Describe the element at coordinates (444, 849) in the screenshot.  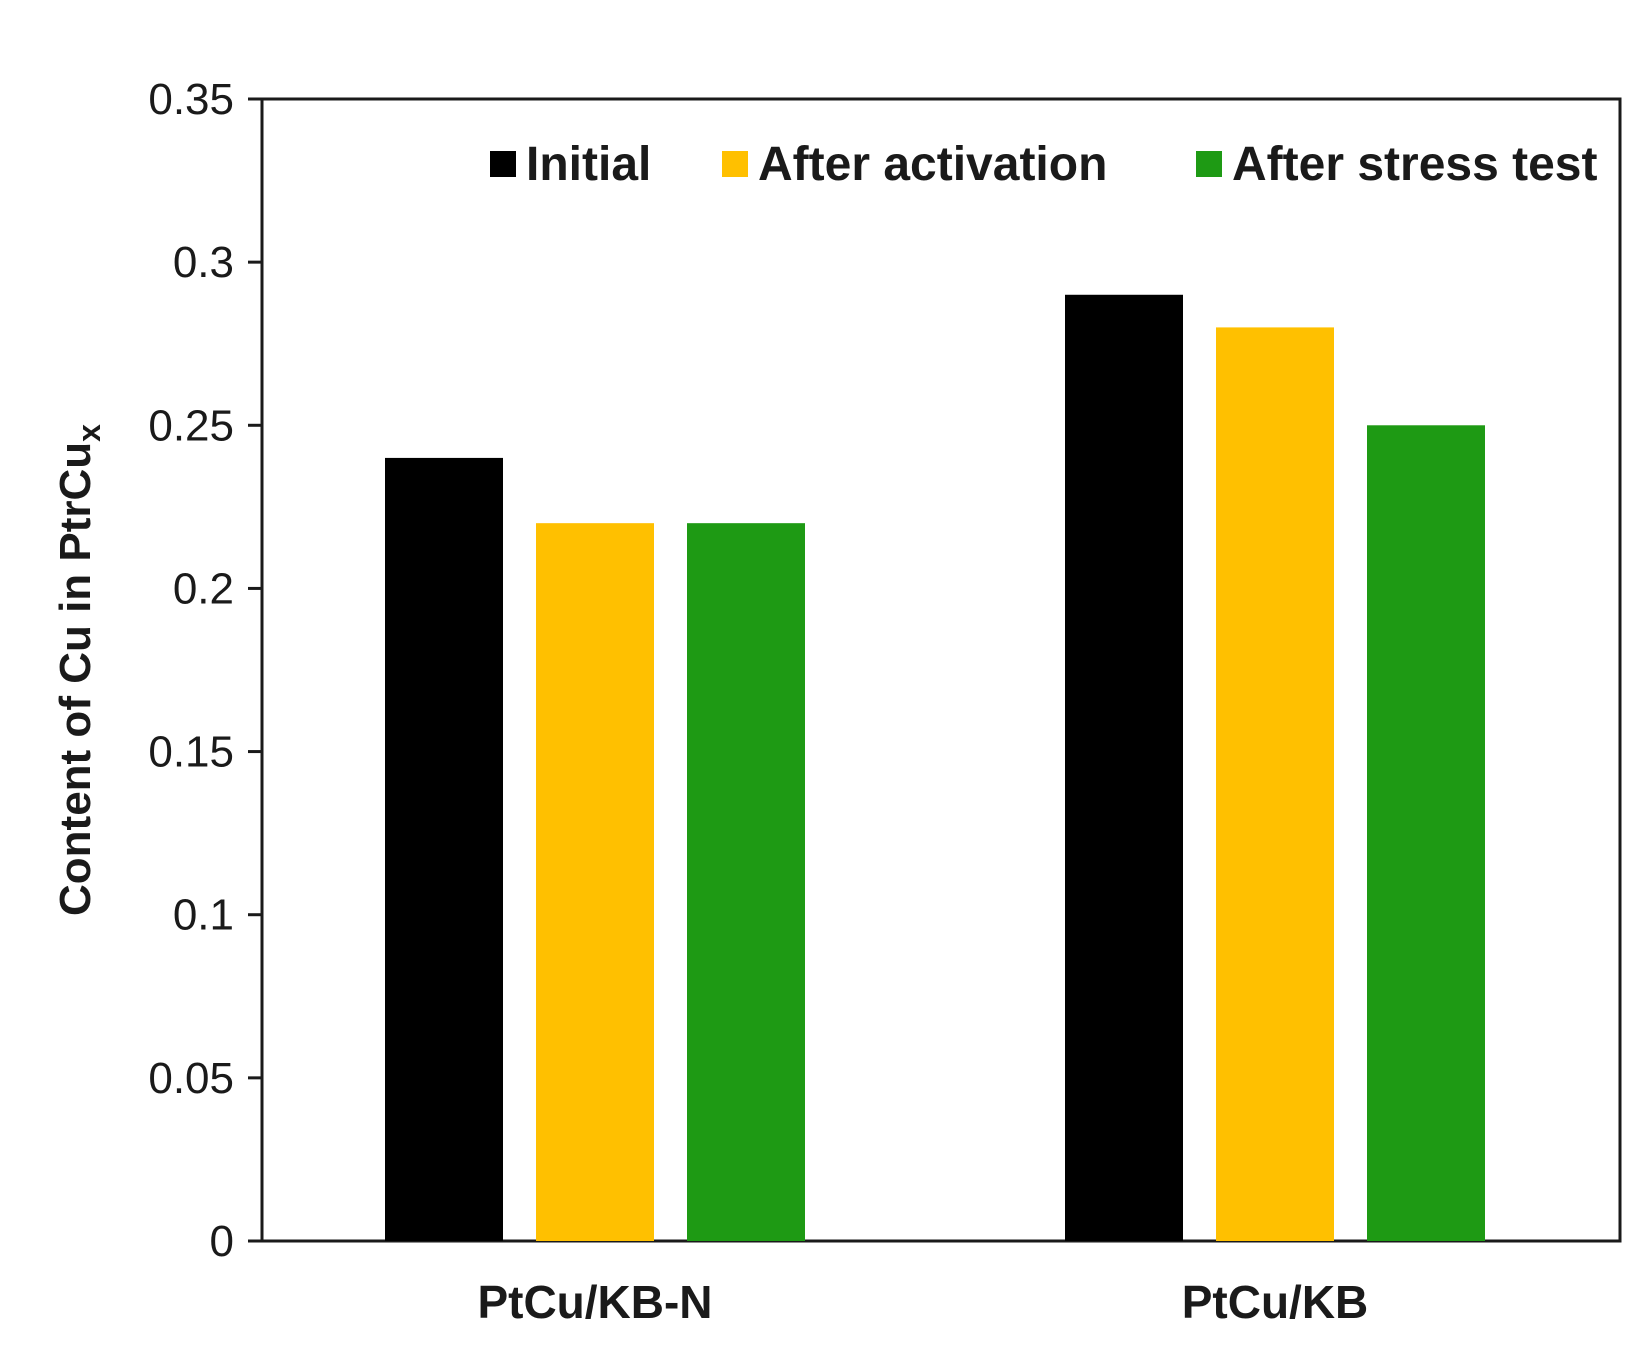
I see `bar-initial-ptcu-kb-n` at that location.